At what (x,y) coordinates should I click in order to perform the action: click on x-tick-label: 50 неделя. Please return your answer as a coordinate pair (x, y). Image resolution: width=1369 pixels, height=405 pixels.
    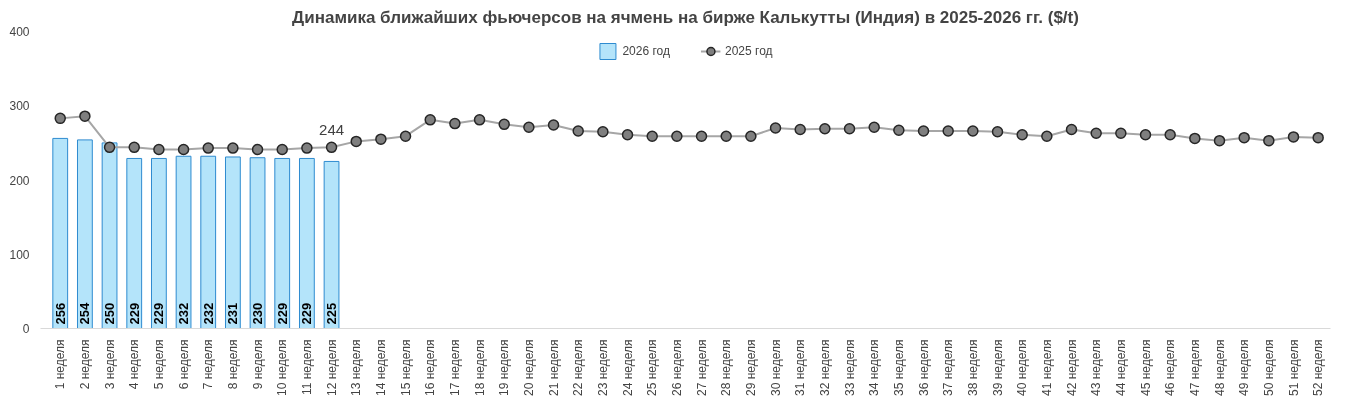
    Looking at the image, I should click on (1268, 367).